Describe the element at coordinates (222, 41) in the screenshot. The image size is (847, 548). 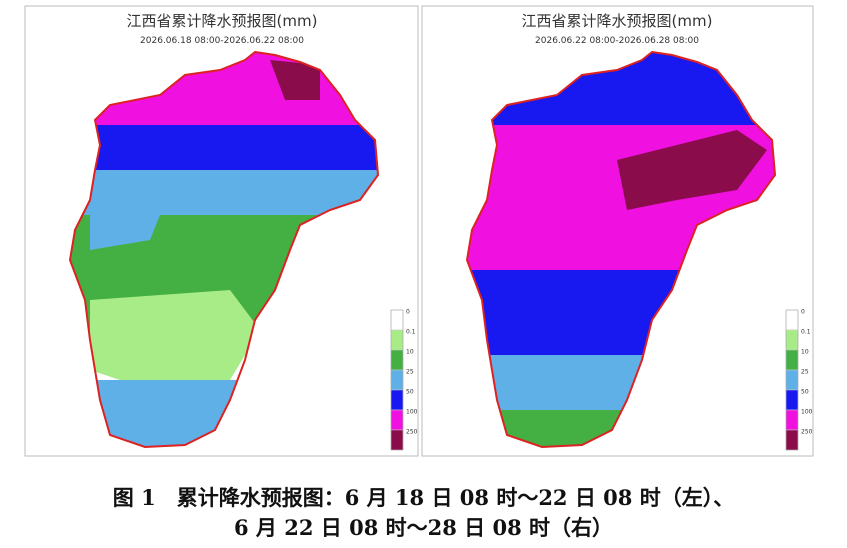
I see `map-period: 2026.06.18 08:00-2026.06.22 08:00` at that location.